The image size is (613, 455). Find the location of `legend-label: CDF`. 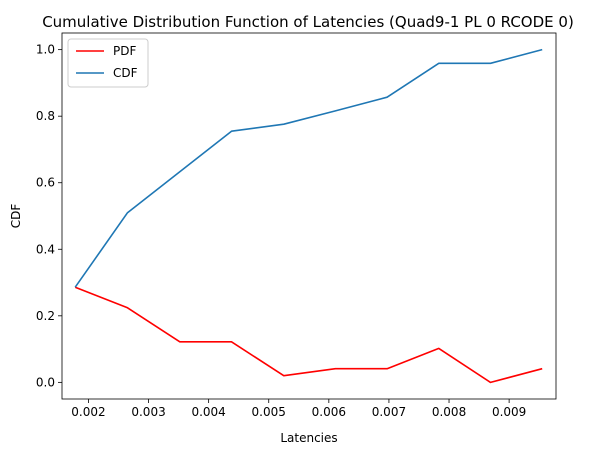

legend-label: CDF is located at coordinates (125, 73).